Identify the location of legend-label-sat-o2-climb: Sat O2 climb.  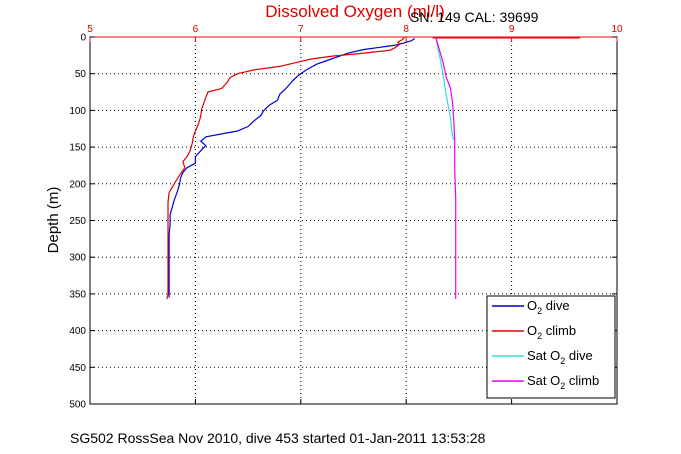
(563, 382).